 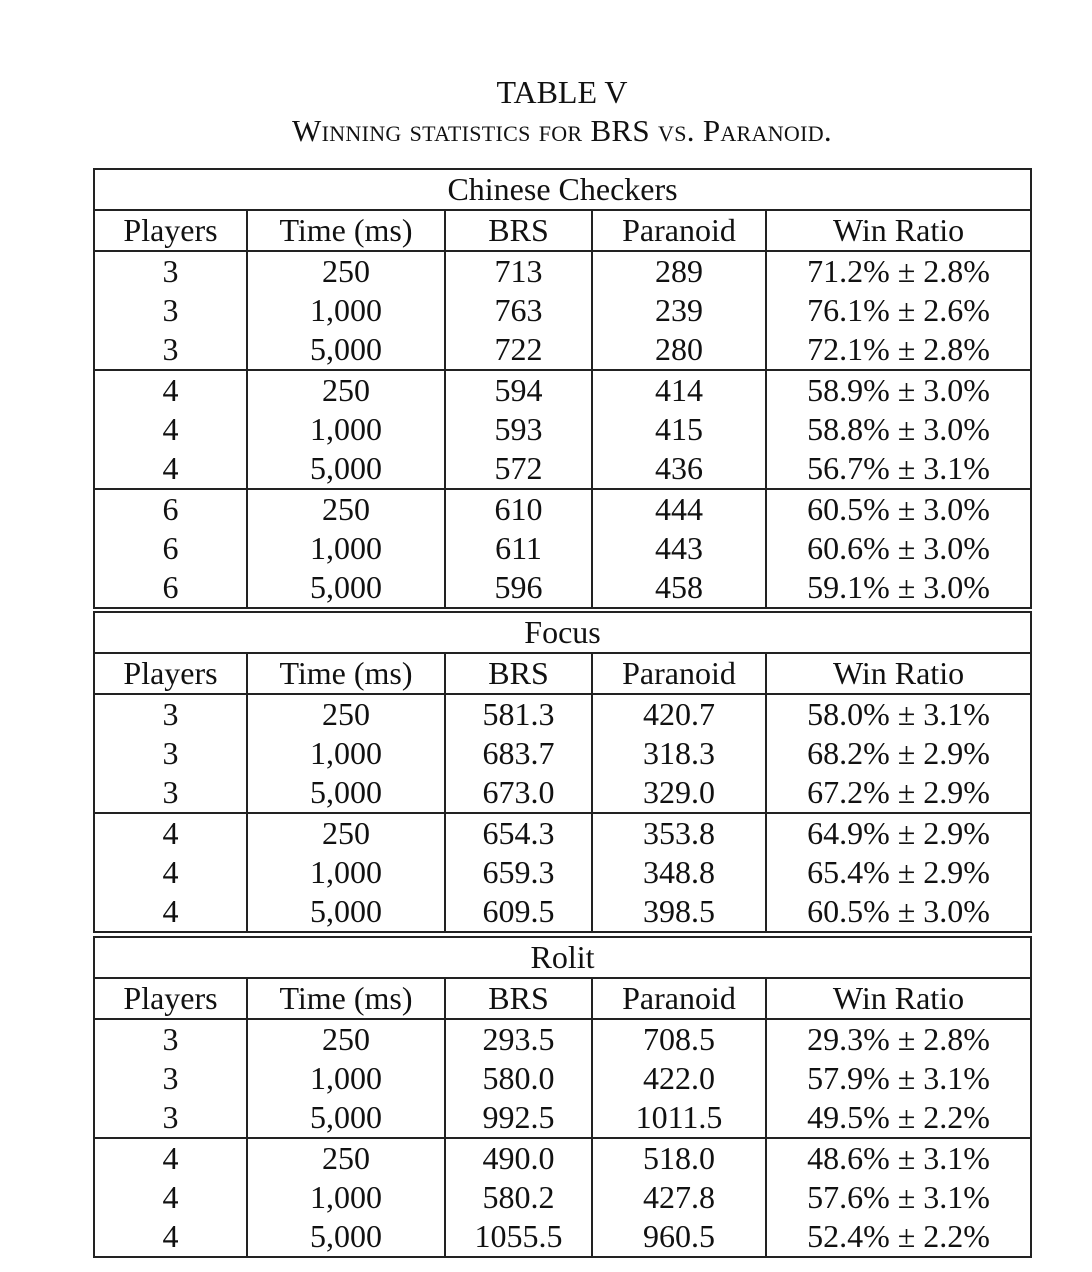 What do you see at coordinates (518, 872) in the screenshot?
I see `brs-cell: 659.3` at bounding box center [518, 872].